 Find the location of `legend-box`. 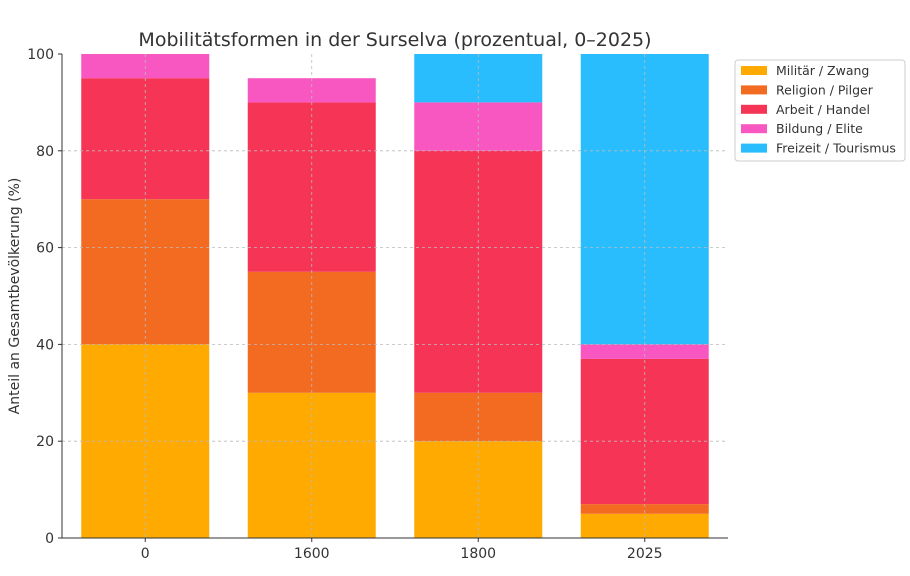

legend-box is located at coordinates (820, 110).